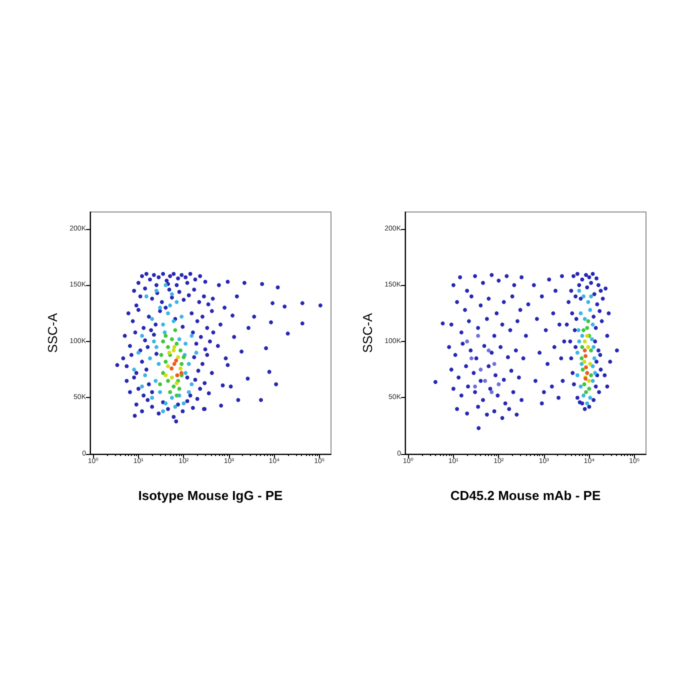  I want to click on x-axis-title: Isotype Mouse IgG - PE, so click(211, 495).